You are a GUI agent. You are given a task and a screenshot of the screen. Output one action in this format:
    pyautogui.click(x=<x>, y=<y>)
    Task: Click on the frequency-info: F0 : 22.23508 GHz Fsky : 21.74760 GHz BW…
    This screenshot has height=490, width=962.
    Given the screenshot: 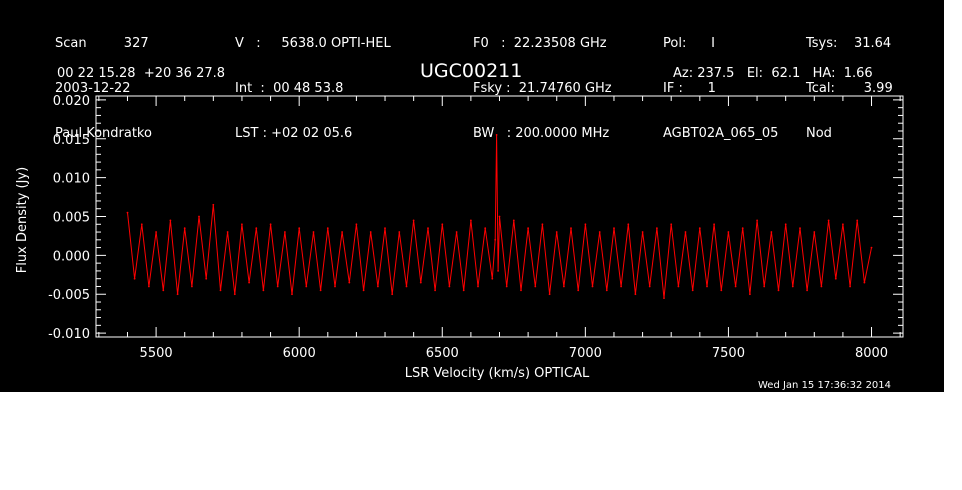 What is the action you would take?
    pyautogui.click(x=542, y=88)
    